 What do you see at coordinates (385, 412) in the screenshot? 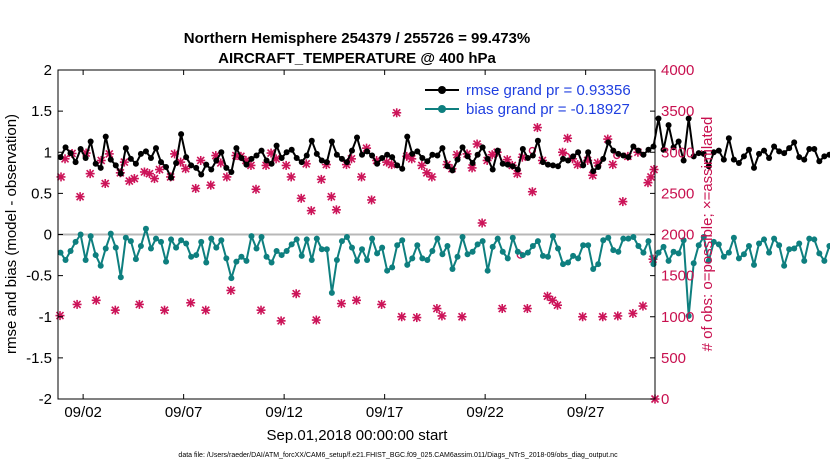
I see `x-tick-label: 09/17` at bounding box center [385, 412].